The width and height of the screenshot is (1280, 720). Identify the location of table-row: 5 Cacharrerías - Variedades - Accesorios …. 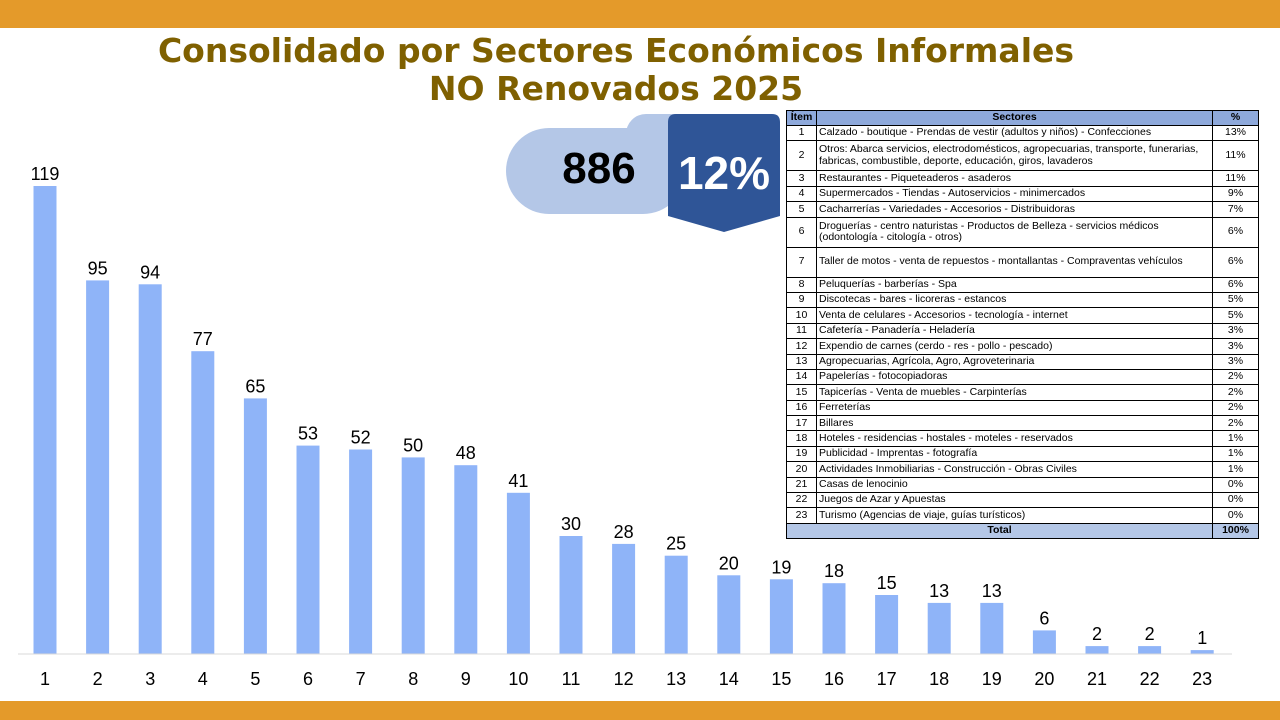
(1022, 209).